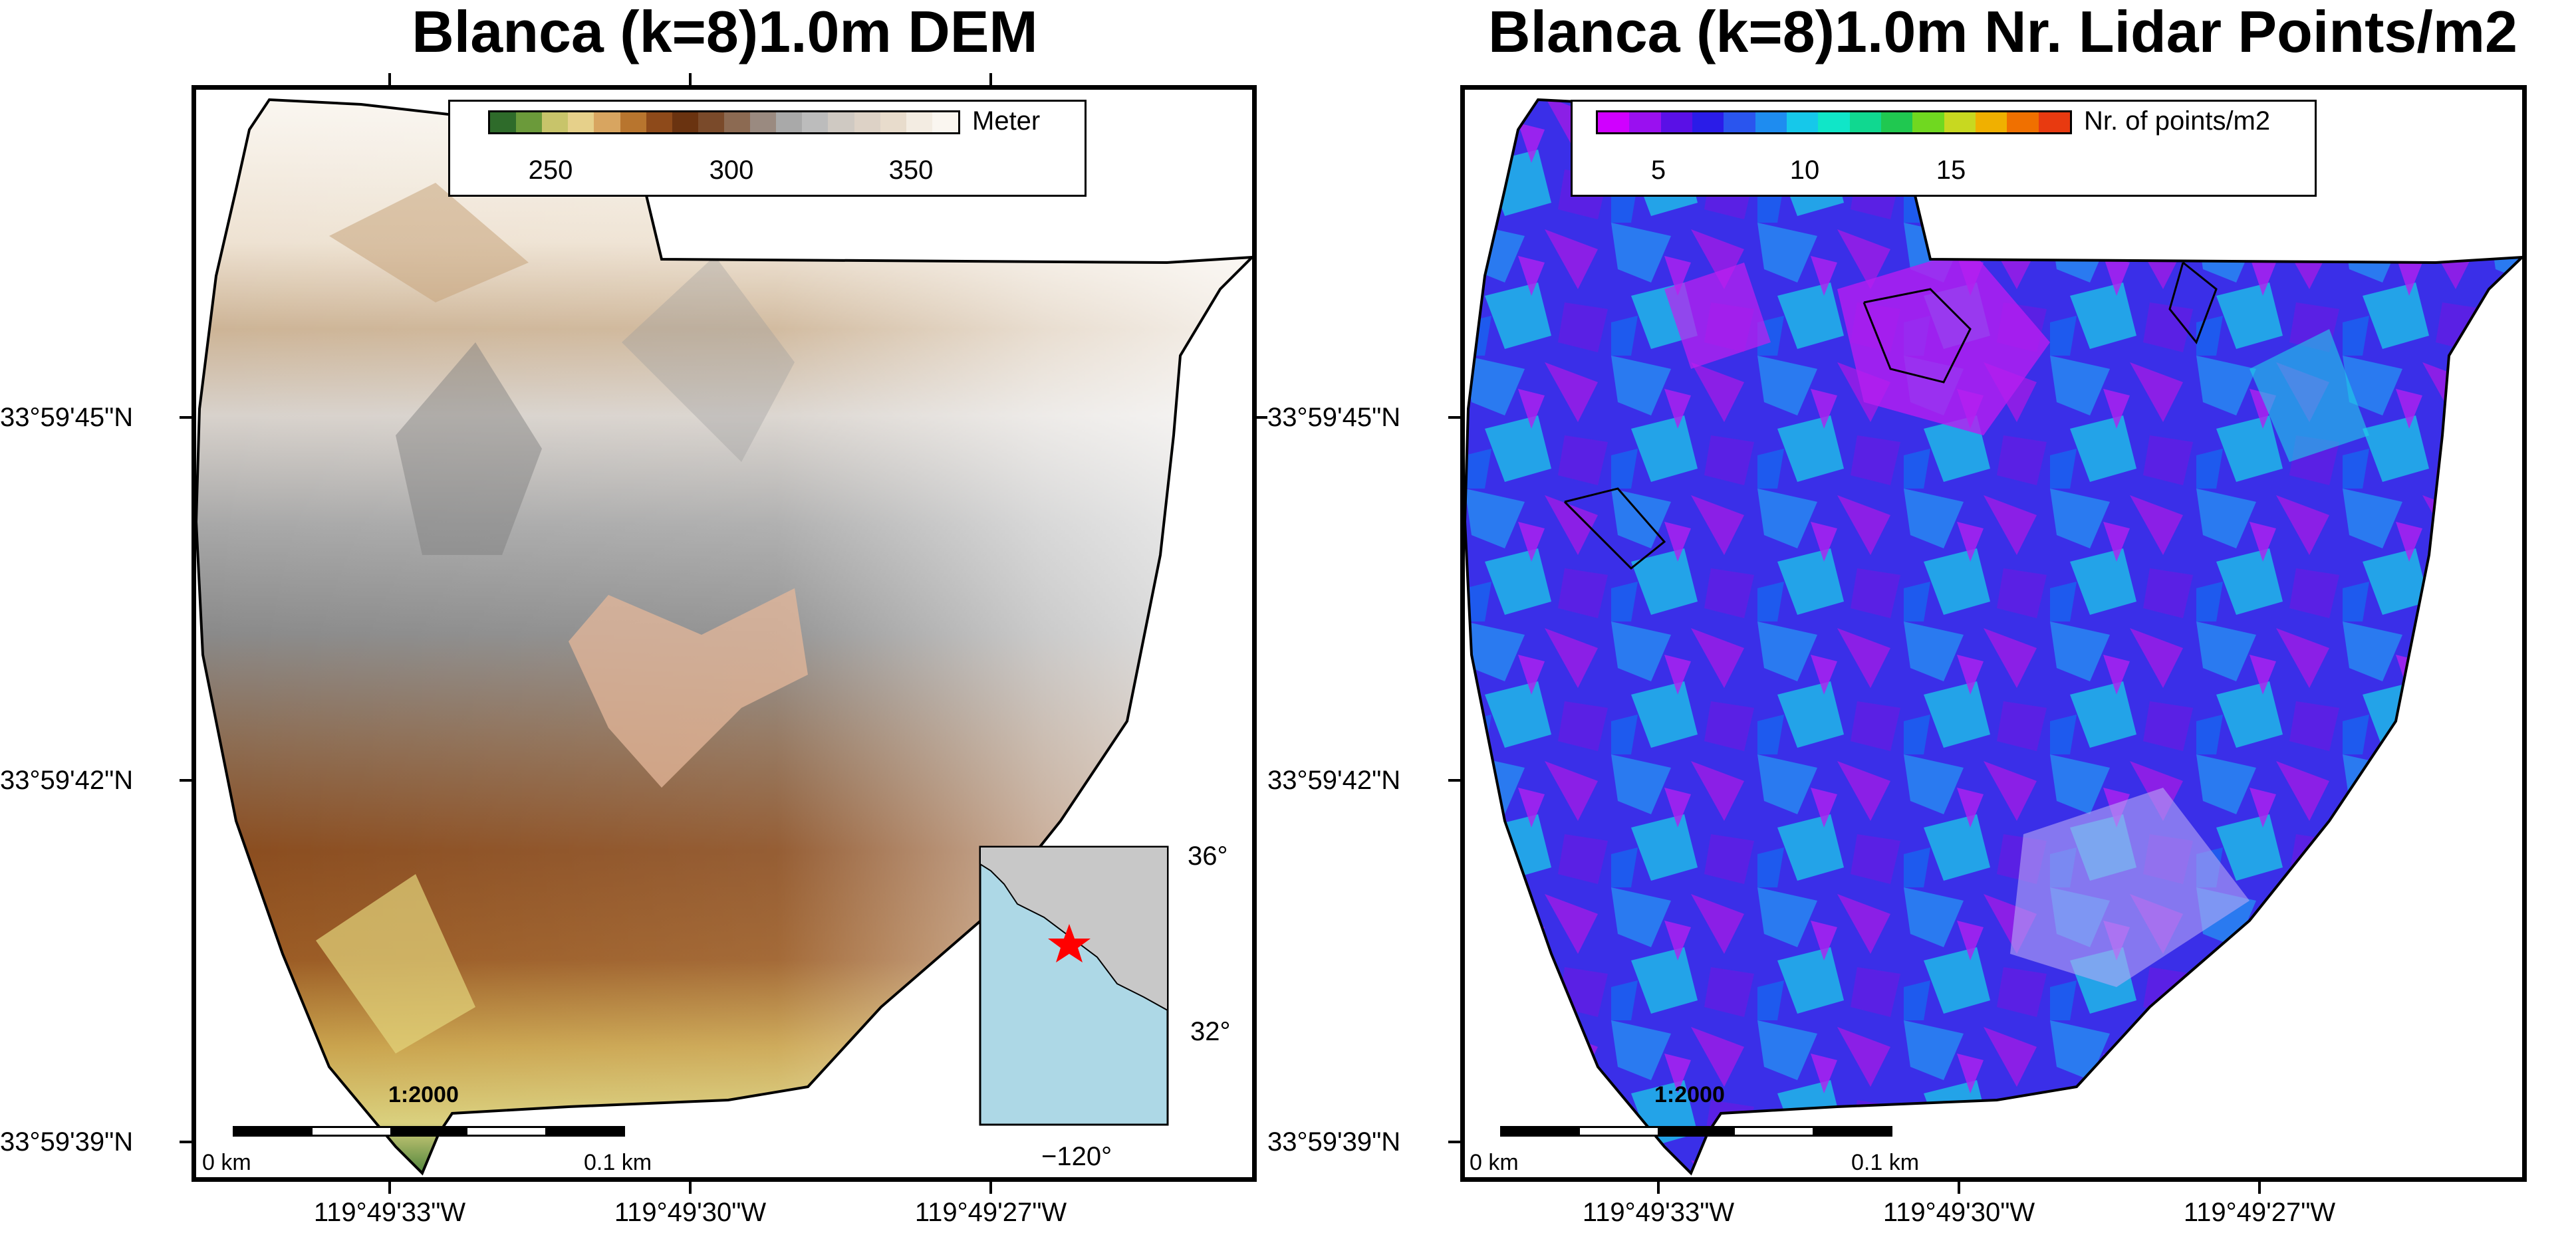 The image size is (2576, 1237). Describe the element at coordinates (2177, 121) in the screenshot. I see `density-colorbar-unit: Nr. of points/m2` at that location.